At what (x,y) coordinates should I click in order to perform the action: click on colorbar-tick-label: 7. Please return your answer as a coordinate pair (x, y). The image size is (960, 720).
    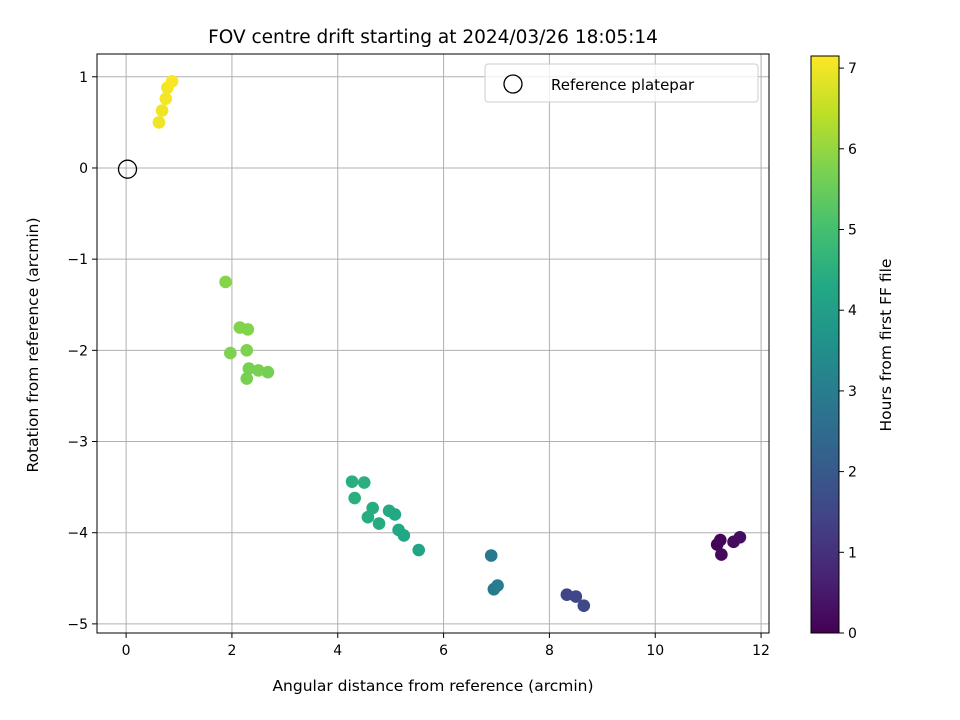
    Looking at the image, I should click on (852, 69).